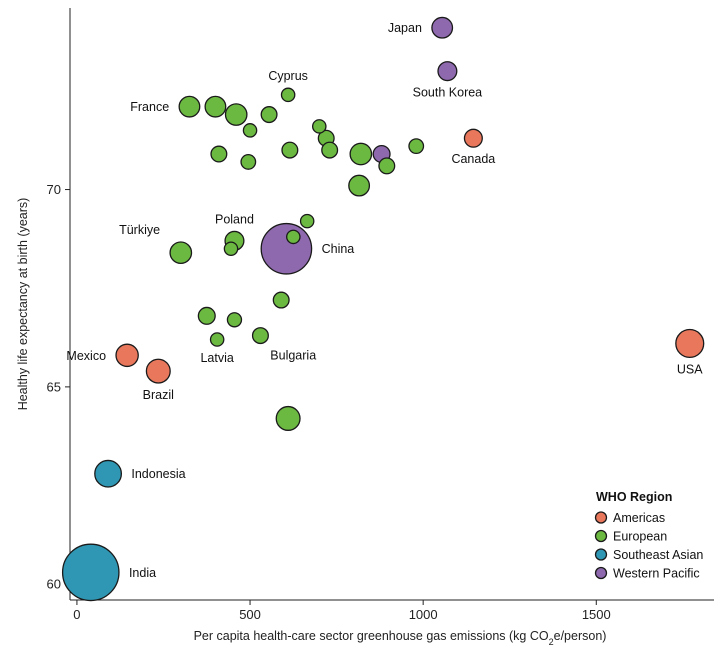 The height and width of the screenshot is (660, 724). I want to click on bubble-brazil, so click(158, 371).